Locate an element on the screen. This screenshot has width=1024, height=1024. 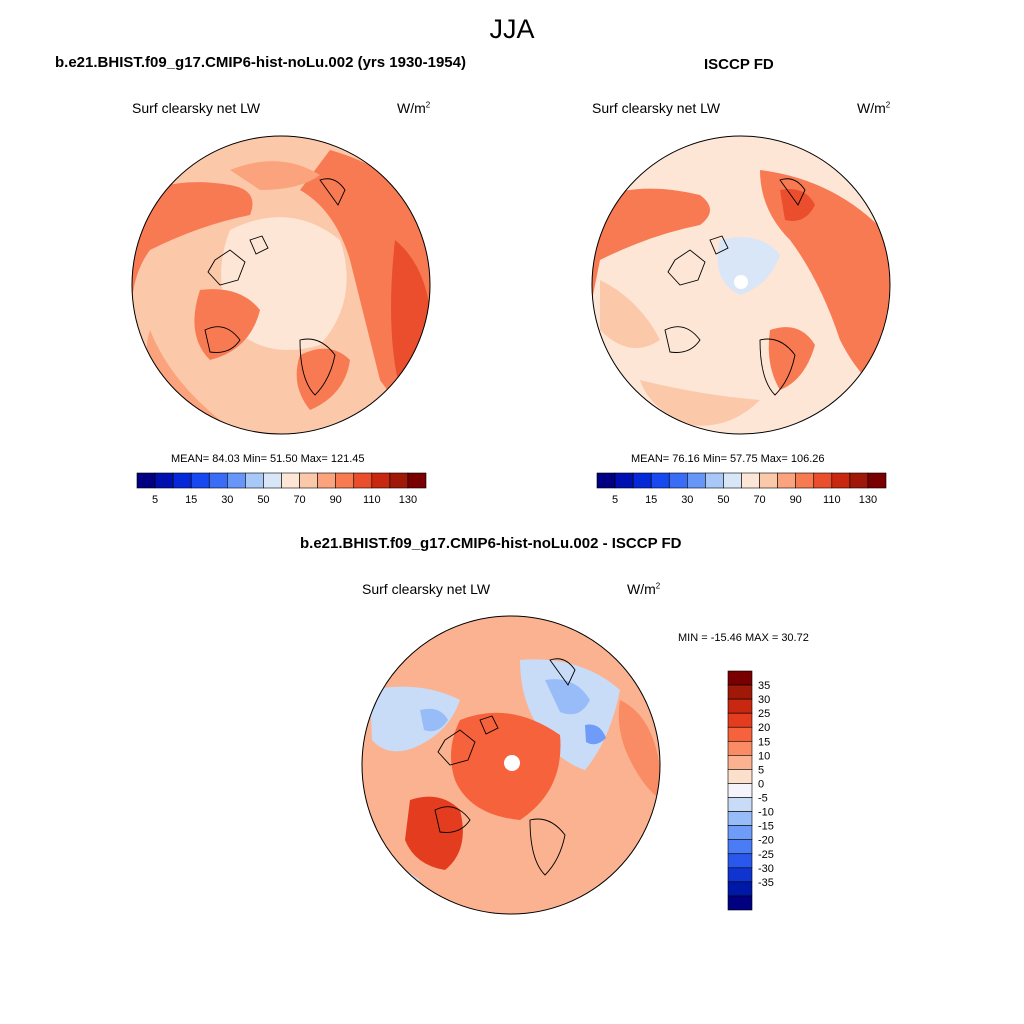
colorbar-model: 5 15 30 50 70 90 110 130 is located at coordinates (281, 489).